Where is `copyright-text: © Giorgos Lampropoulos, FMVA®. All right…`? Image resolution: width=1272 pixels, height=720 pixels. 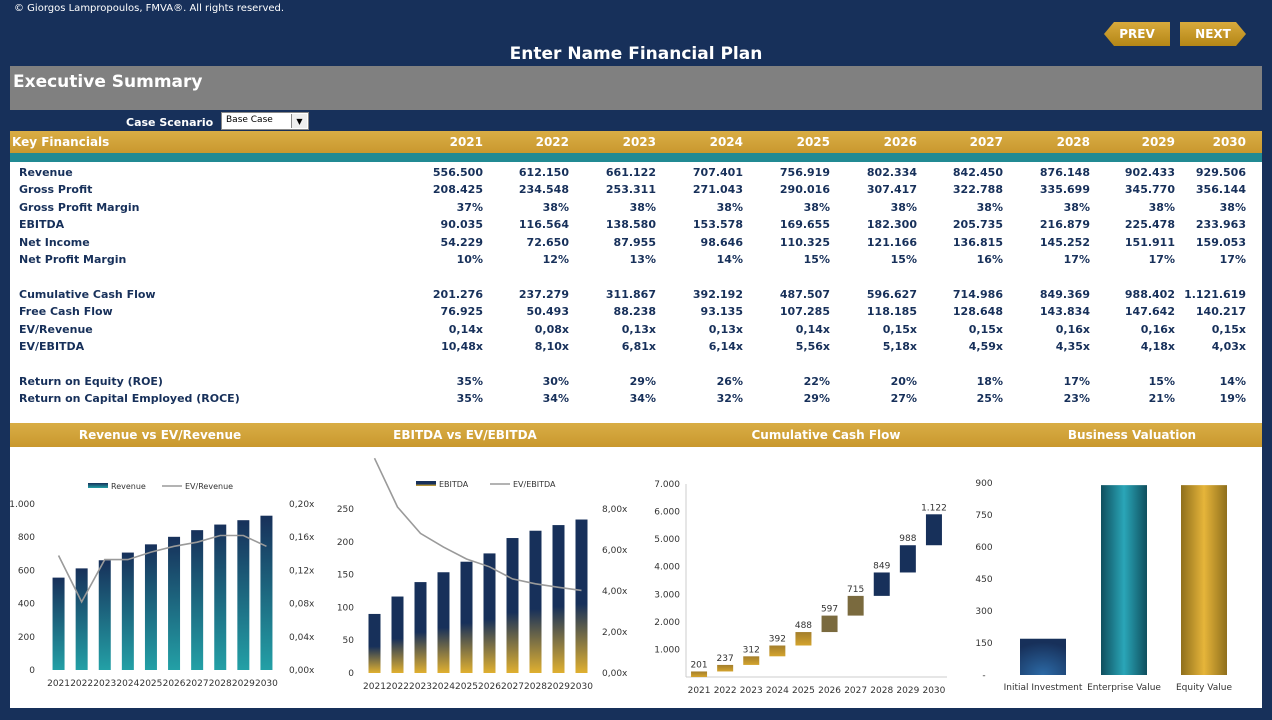 copyright-text: © Giorgos Lampropoulos, FMVA®. All right… is located at coordinates (149, 8).